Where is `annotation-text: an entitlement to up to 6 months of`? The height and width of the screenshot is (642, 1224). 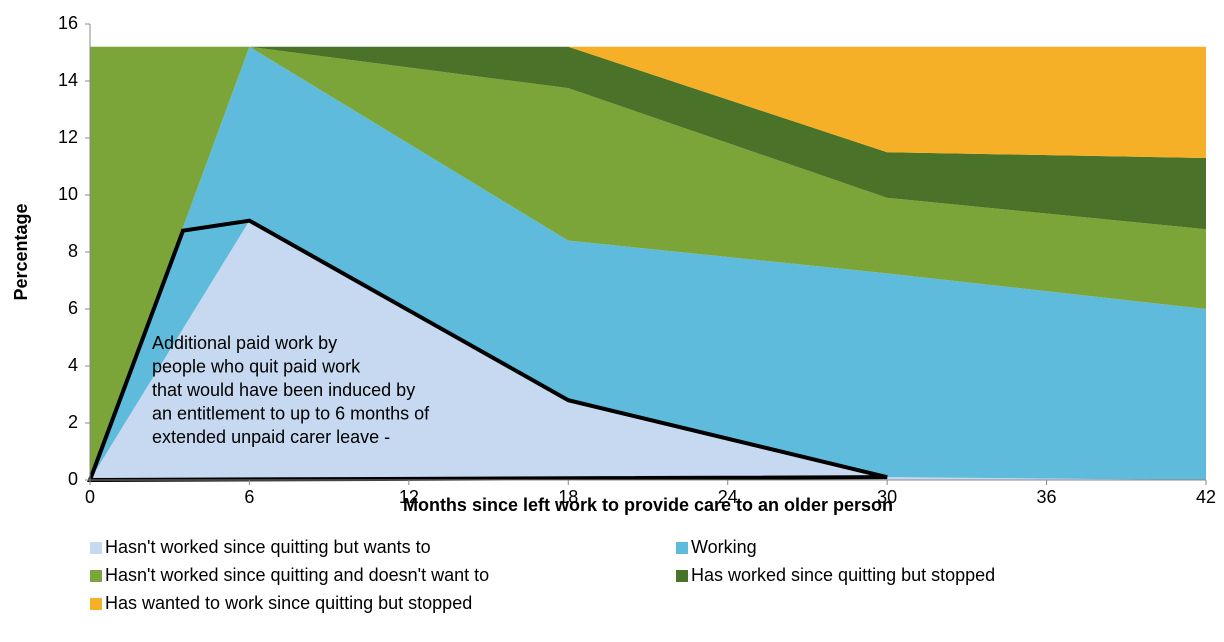 annotation-text: an entitlement to up to 6 months of is located at coordinates (291, 413).